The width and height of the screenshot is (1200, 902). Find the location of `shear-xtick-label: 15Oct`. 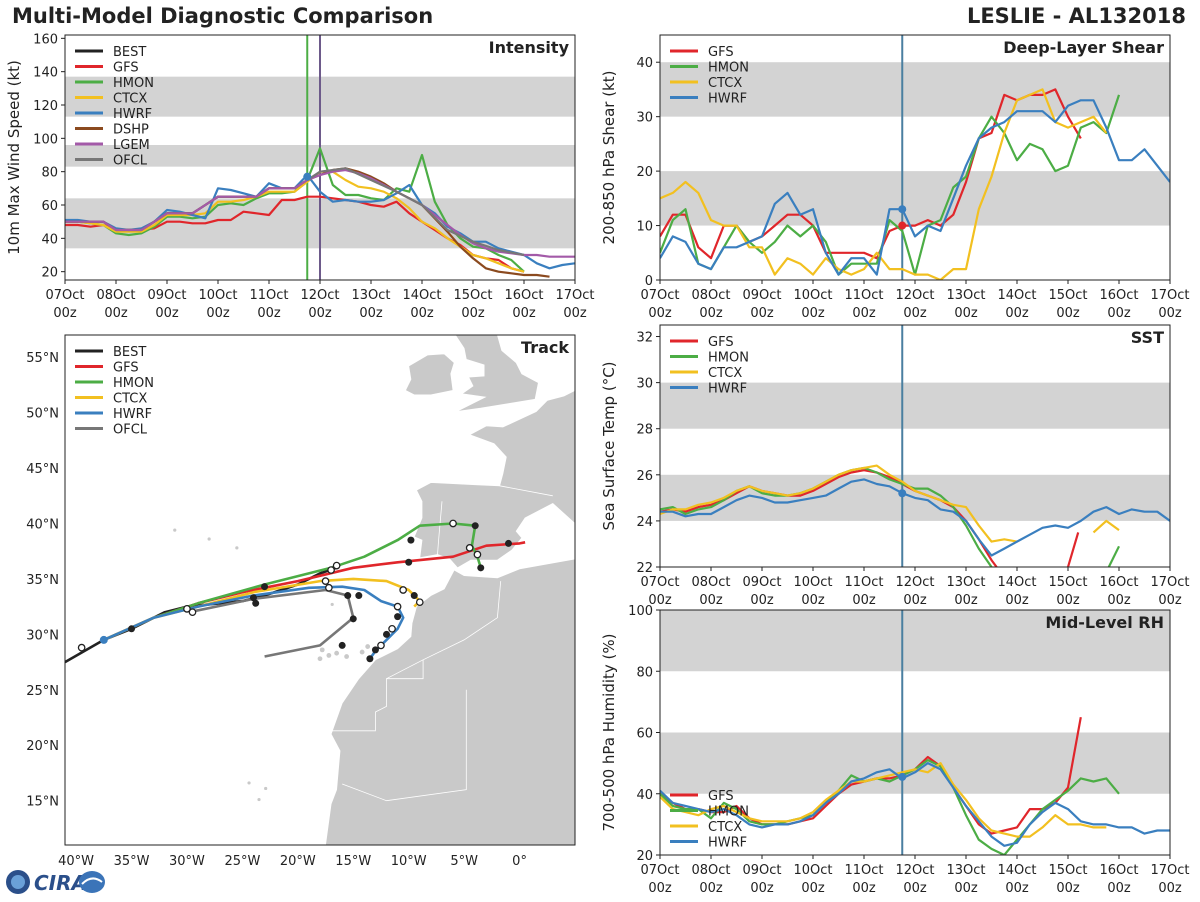

shear-xtick-label: 15Oct is located at coordinates (1067, 295).